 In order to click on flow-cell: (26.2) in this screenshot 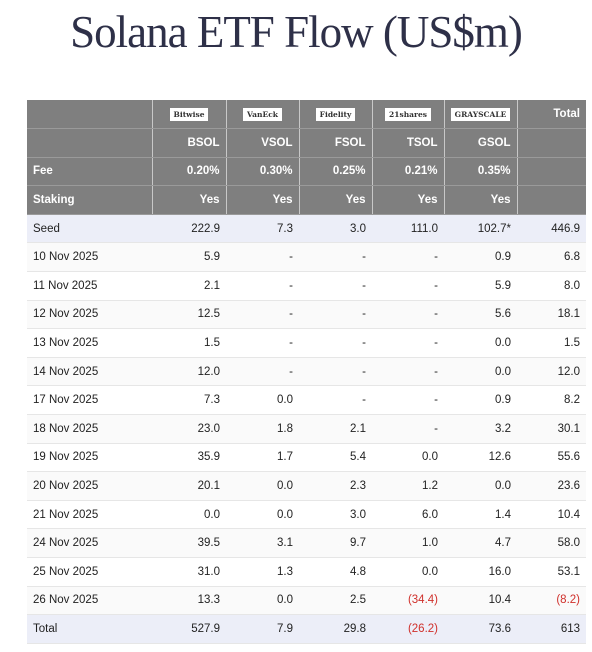, I will do `click(408, 629)`.